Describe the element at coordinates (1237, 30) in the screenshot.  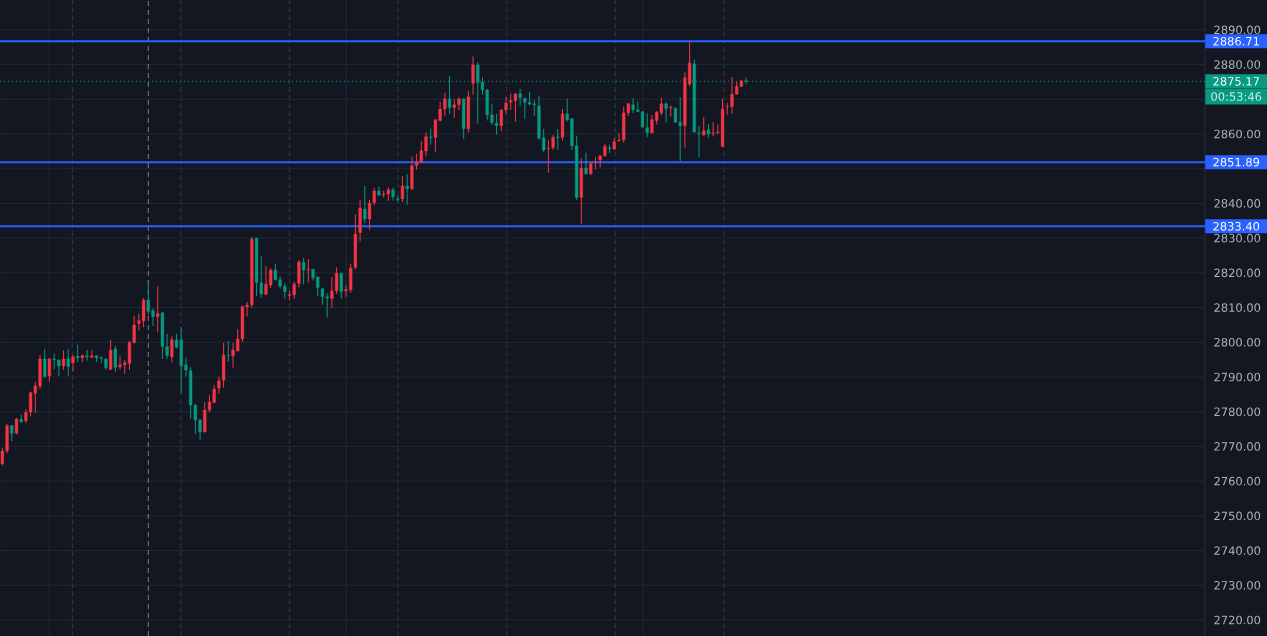
I see `y-tick-label: 2890.00` at that location.